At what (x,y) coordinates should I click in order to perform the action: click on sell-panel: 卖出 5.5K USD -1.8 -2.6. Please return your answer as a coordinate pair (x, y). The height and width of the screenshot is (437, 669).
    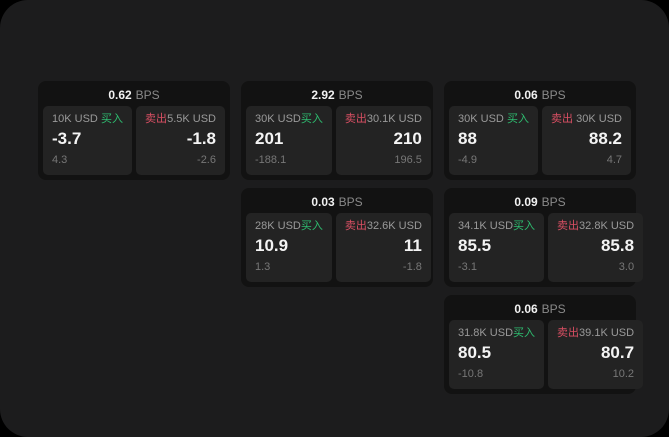
    Looking at the image, I should click on (180, 140).